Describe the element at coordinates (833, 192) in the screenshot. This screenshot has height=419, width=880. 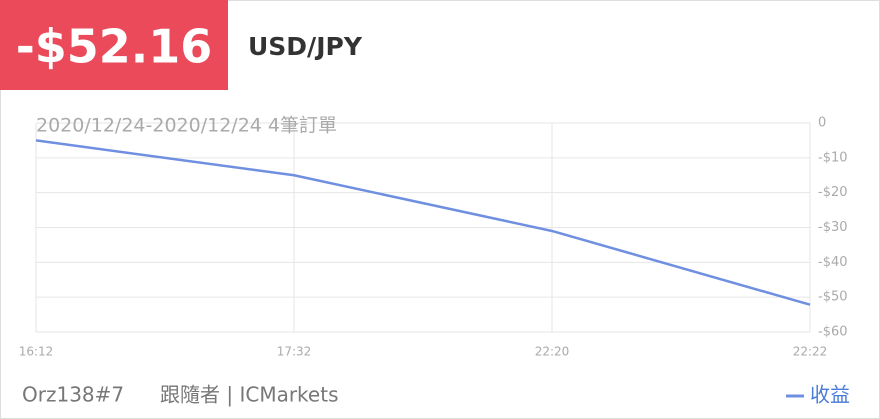
I see `y-tick-label: -$20` at that location.